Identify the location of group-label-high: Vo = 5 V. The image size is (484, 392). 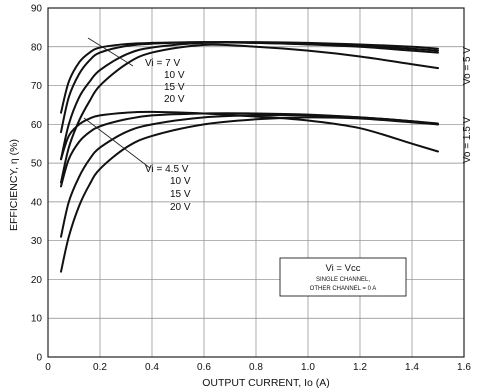
(467, 66).